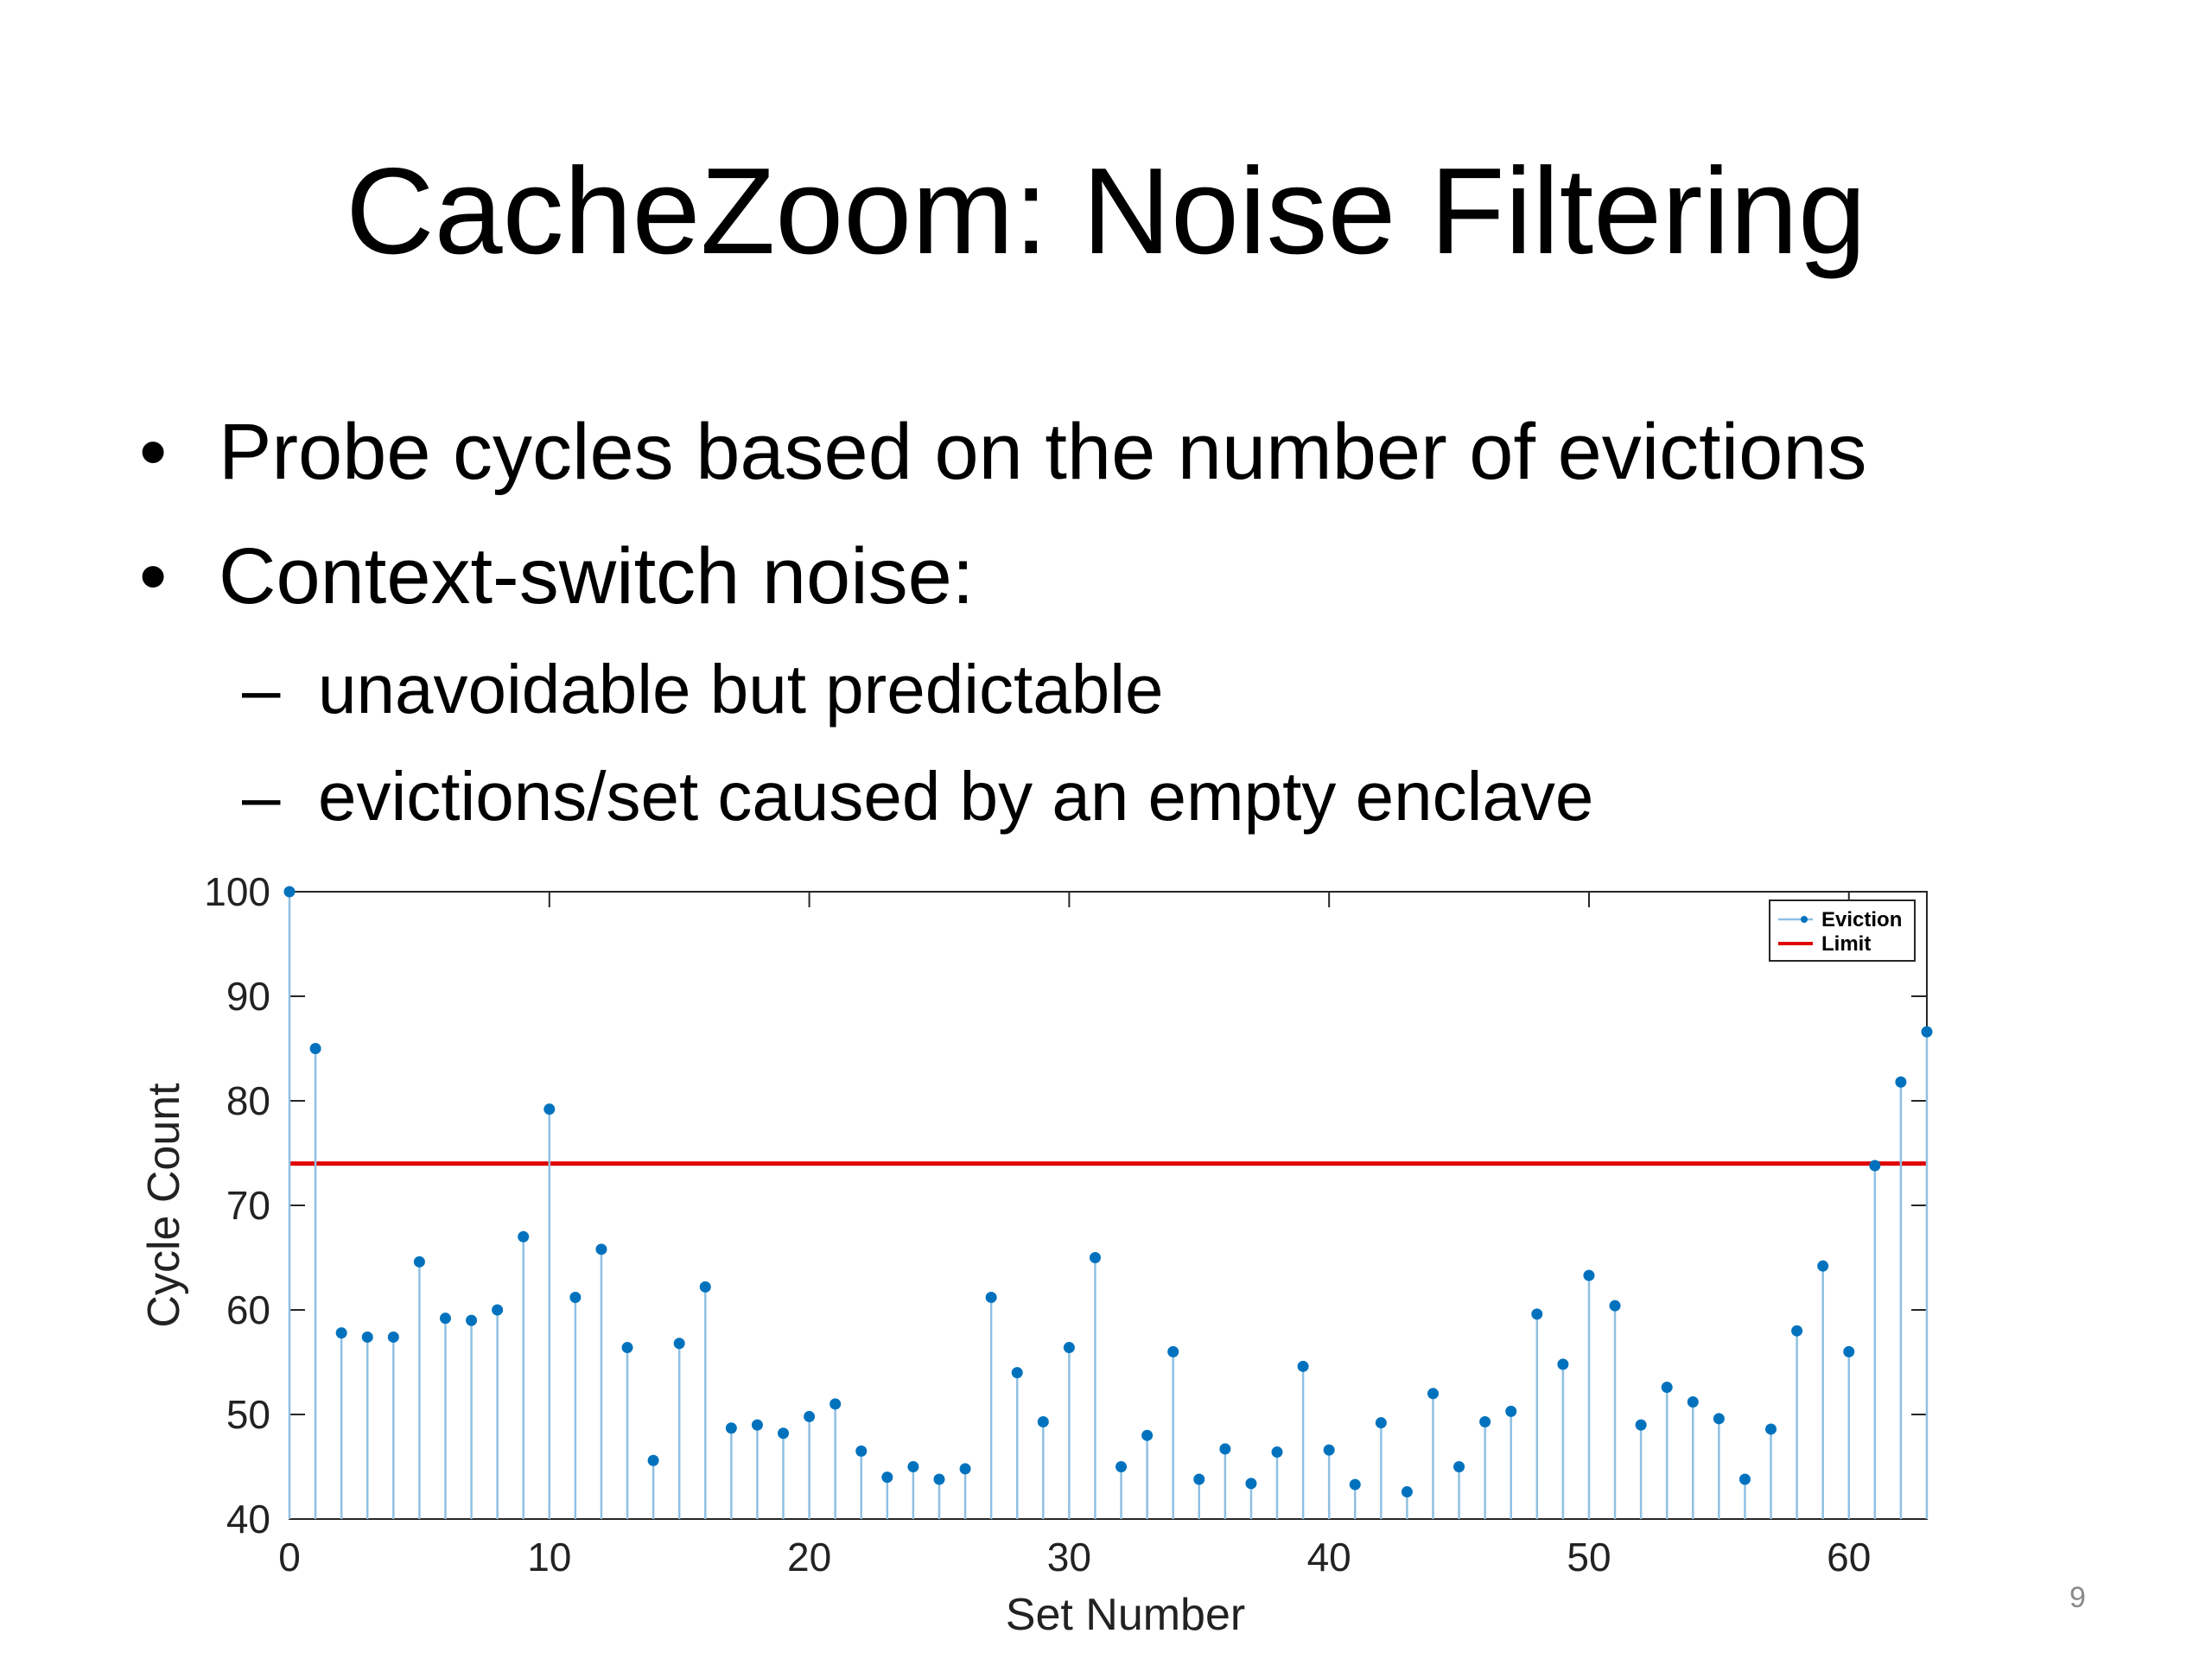  I want to click on slide-number: 9, so click(2077, 1597).